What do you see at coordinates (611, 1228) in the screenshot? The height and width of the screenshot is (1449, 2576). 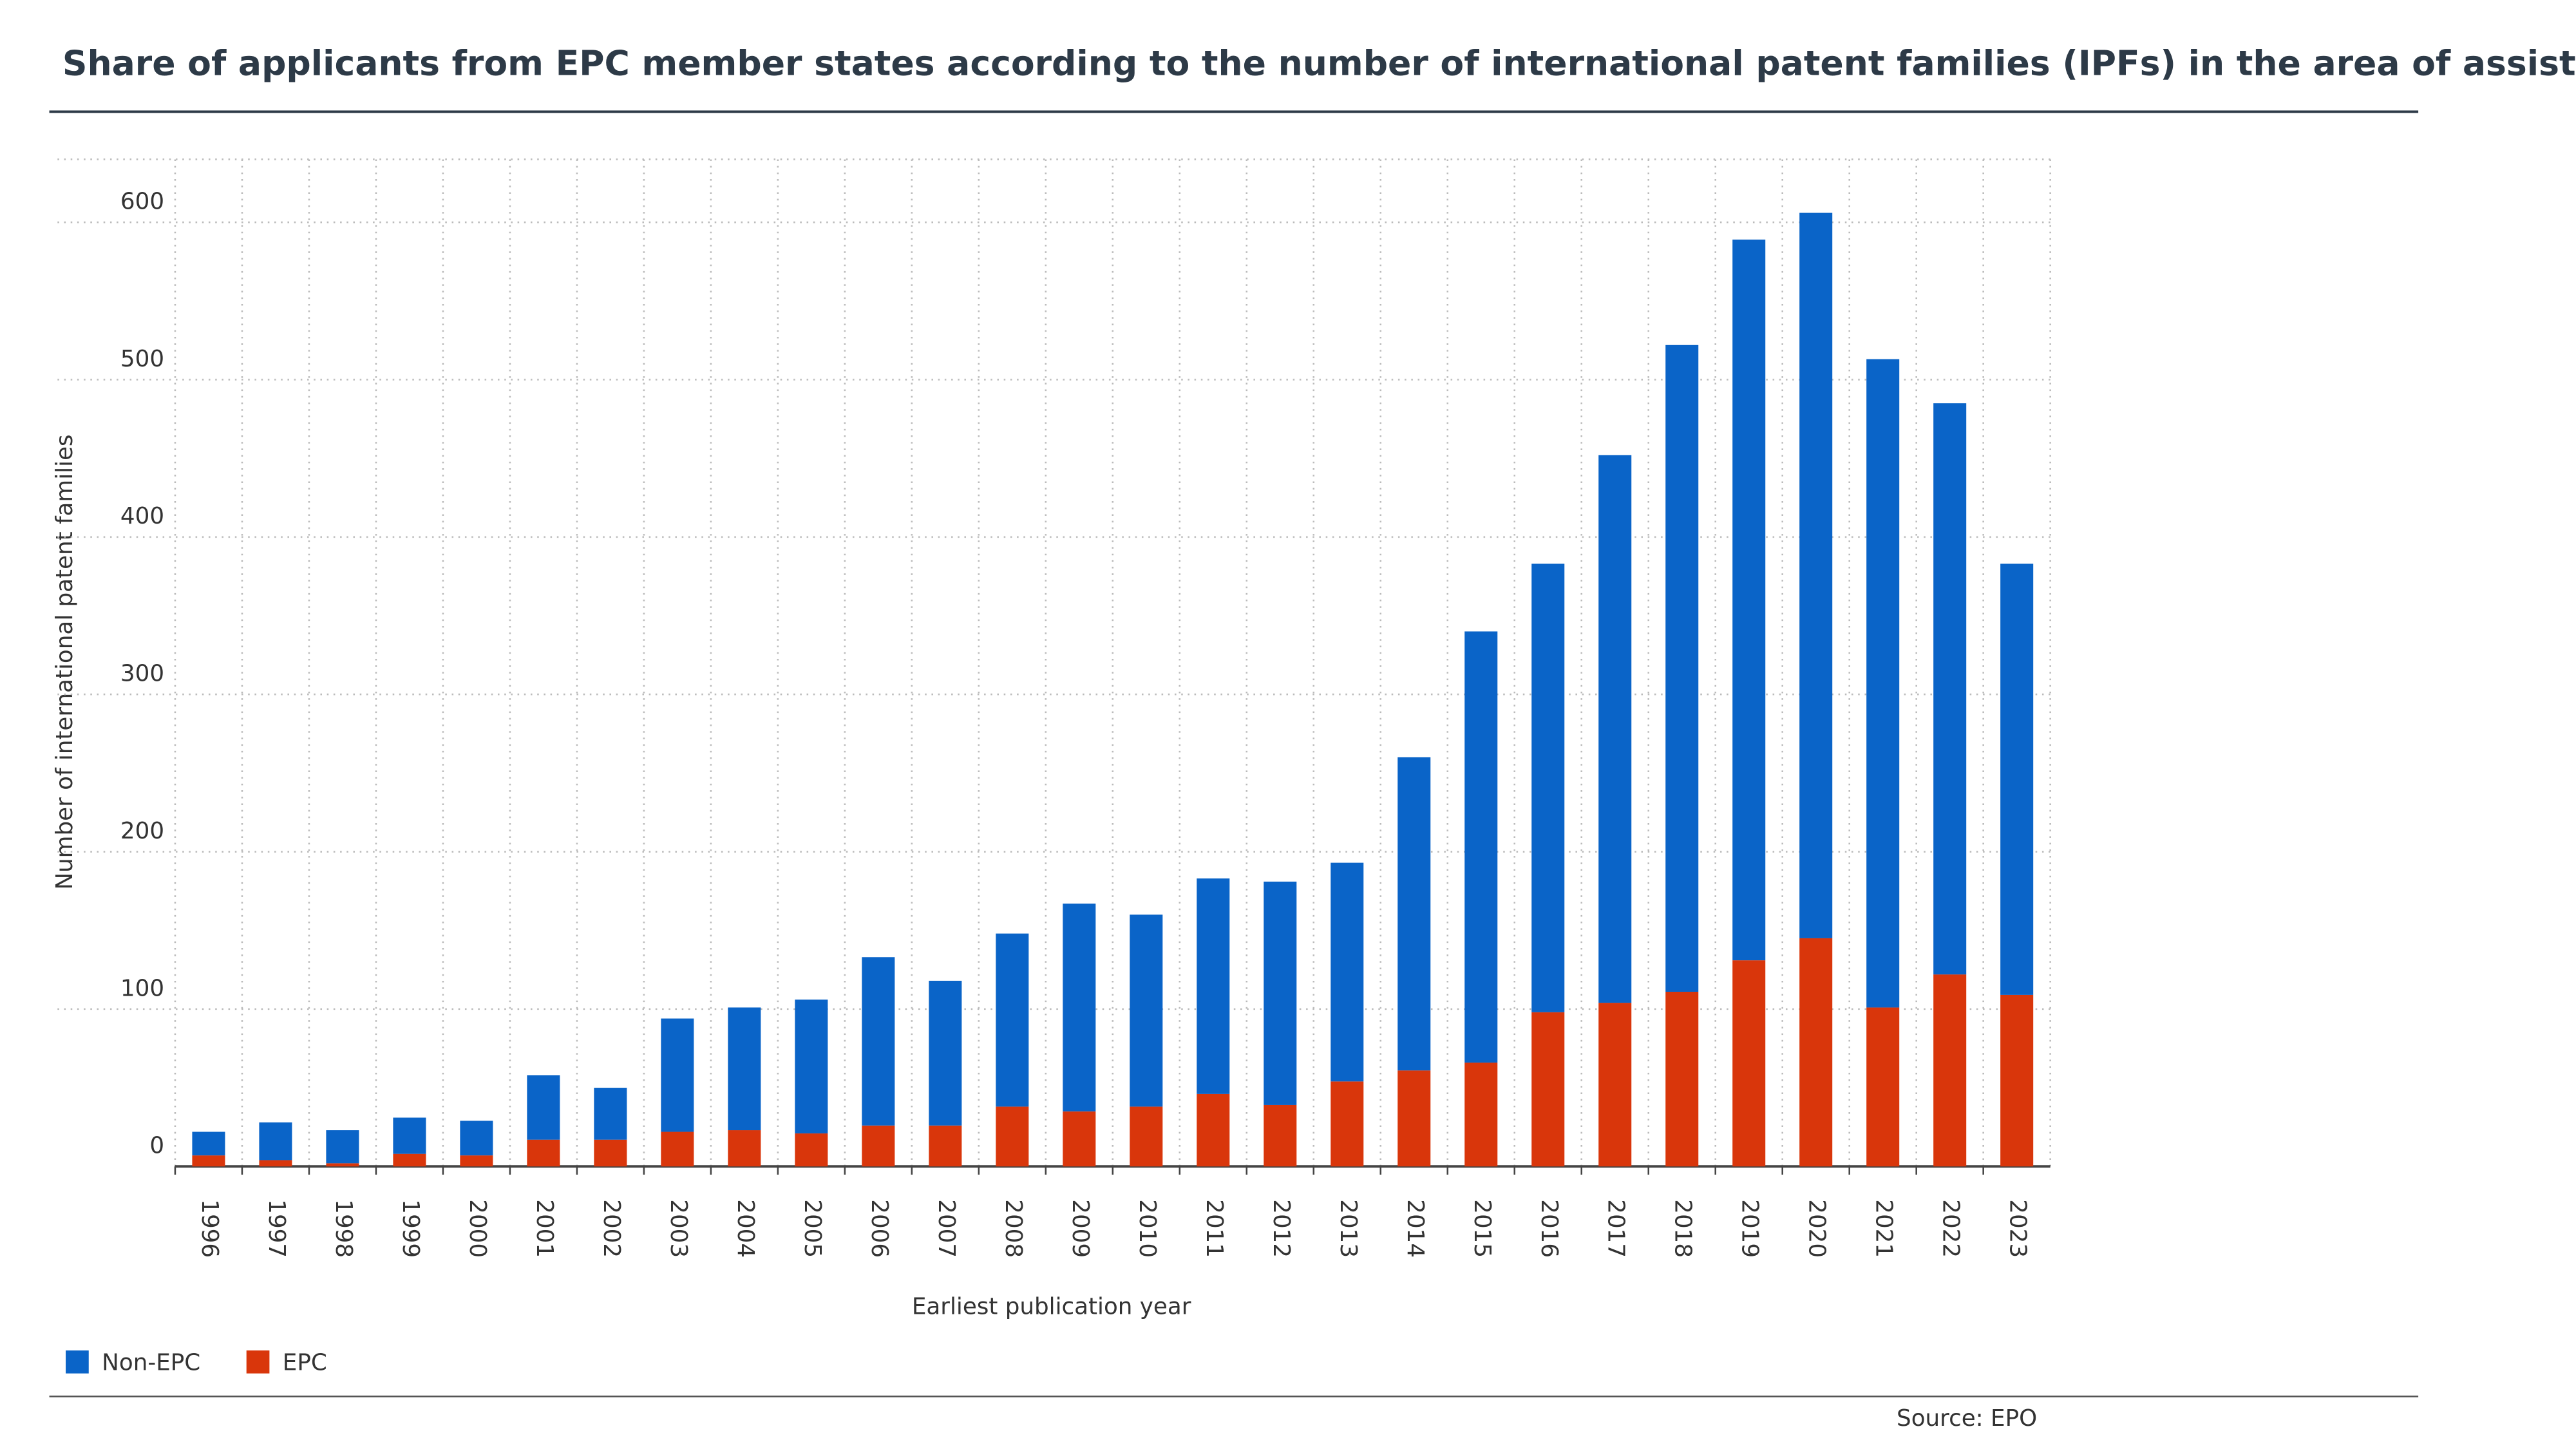 I see `x-tick-label: 2002` at bounding box center [611, 1228].